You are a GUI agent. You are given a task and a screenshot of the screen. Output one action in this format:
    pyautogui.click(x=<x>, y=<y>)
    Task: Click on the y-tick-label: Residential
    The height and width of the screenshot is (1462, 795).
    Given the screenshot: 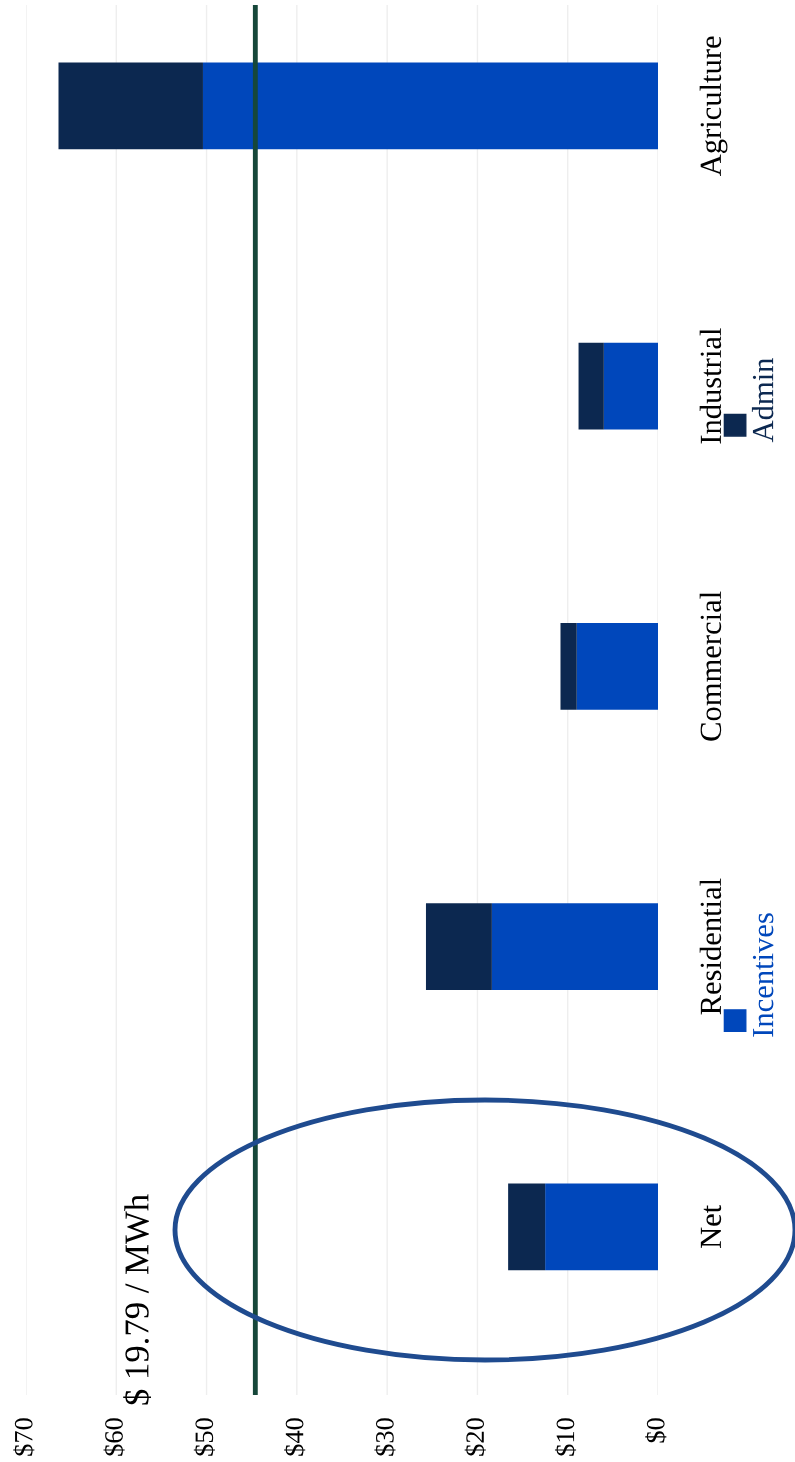 What is the action you would take?
    pyautogui.click(x=710, y=946)
    